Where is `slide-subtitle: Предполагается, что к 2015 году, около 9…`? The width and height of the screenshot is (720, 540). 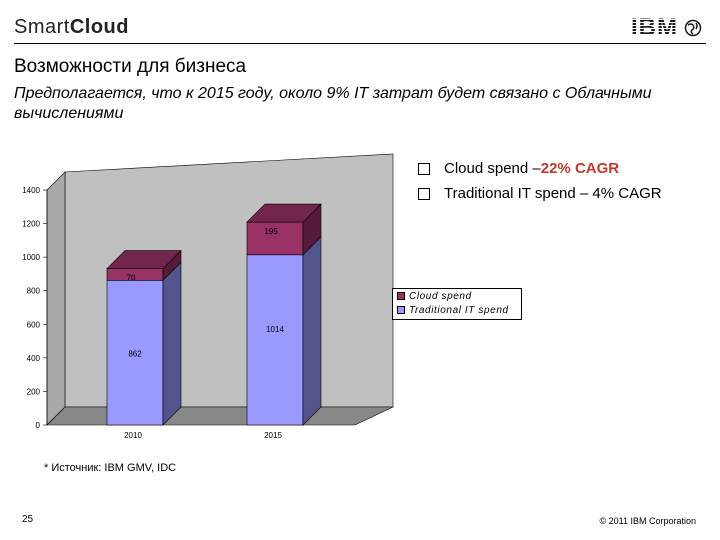
slide-subtitle: Предполагается, что к 2015 году, около 9… is located at coordinates (333, 103).